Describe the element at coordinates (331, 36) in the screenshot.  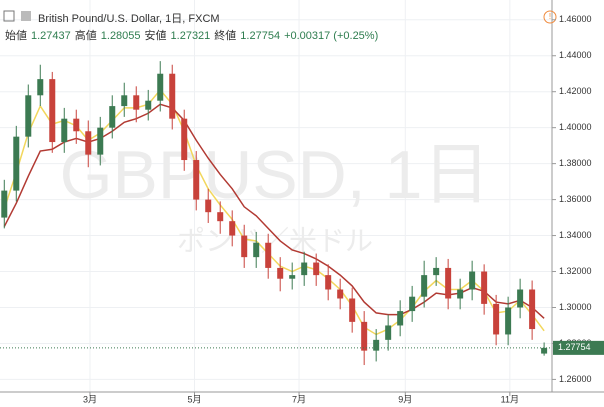
I see `change: +0.00317 (+0.25%)` at that location.